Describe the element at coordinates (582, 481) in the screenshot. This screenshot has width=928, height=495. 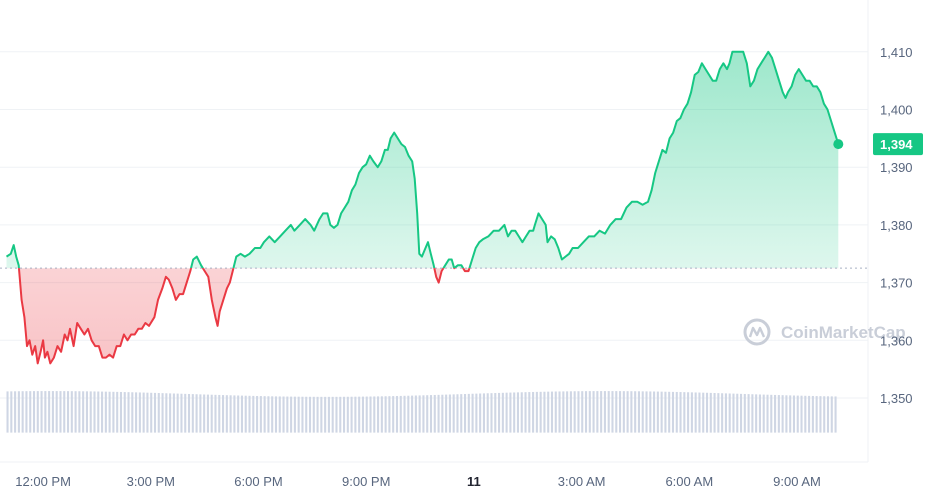
I see `x-tick-label: 3:00 AM` at that location.